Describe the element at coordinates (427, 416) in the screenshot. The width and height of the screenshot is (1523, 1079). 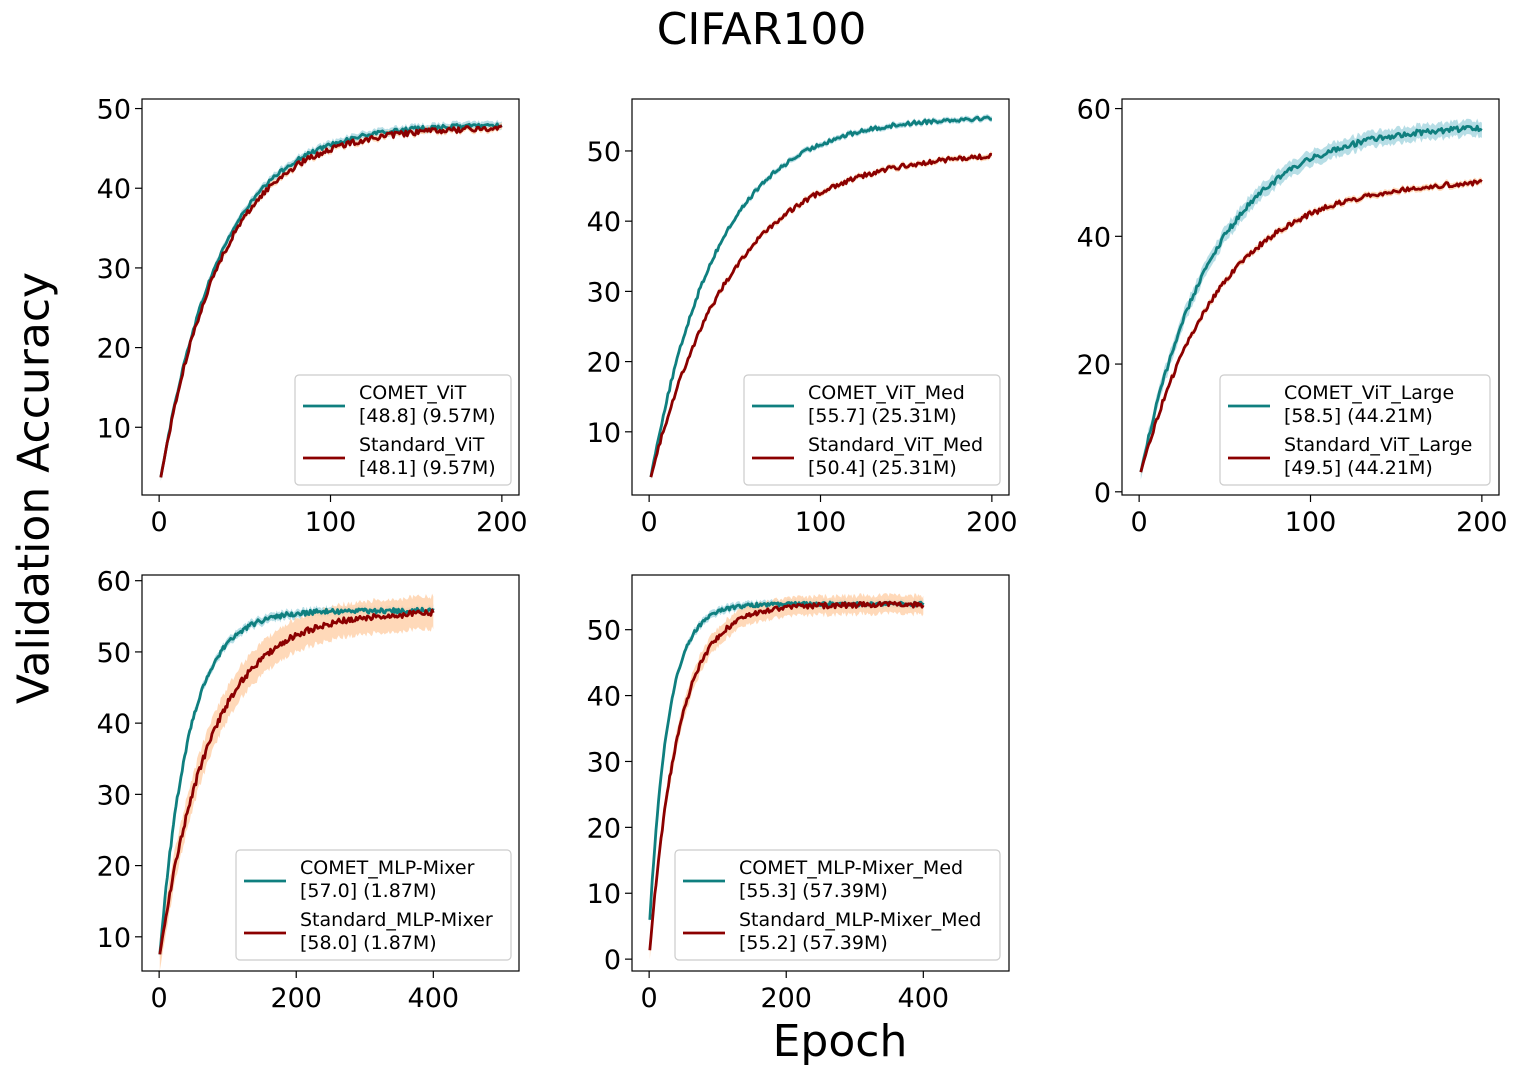
I see `legend-summary-comet: [48.8] (9.57M)` at that location.